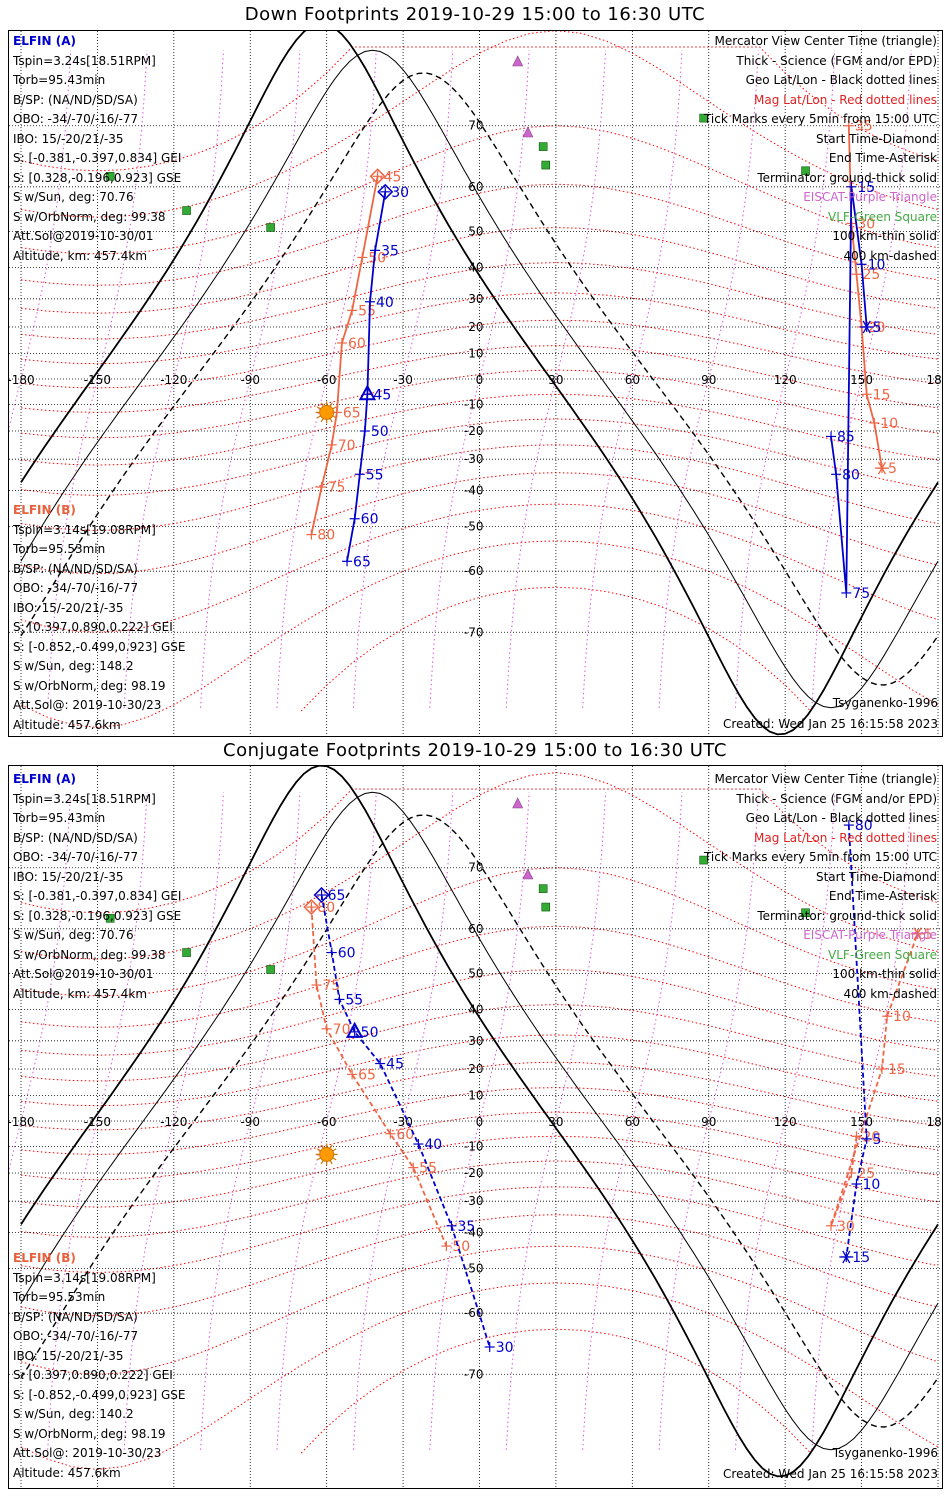 The image size is (950, 1500). I want to click on lat-tick-label: -40, so click(474, 490).